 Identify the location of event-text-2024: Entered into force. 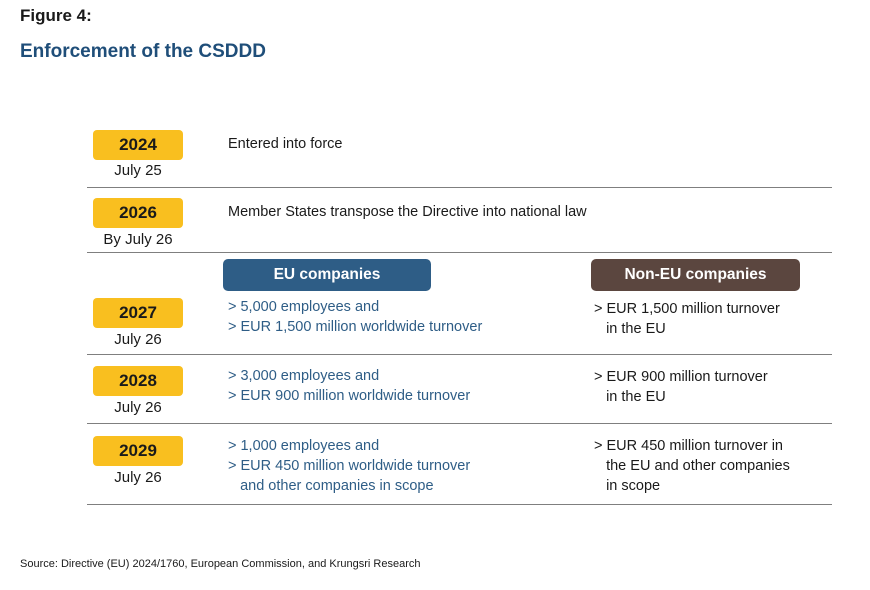
(285, 144).